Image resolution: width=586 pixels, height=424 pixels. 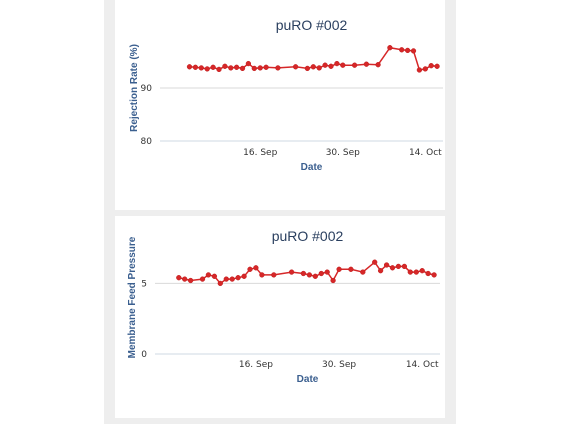 What do you see at coordinates (144, 355) in the screenshot?
I see `y-tick-label: 0` at bounding box center [144, 355].